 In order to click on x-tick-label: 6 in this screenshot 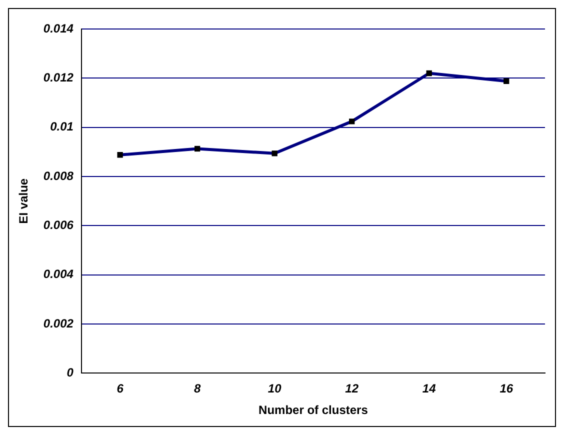, I will do `click(120, 389)`.